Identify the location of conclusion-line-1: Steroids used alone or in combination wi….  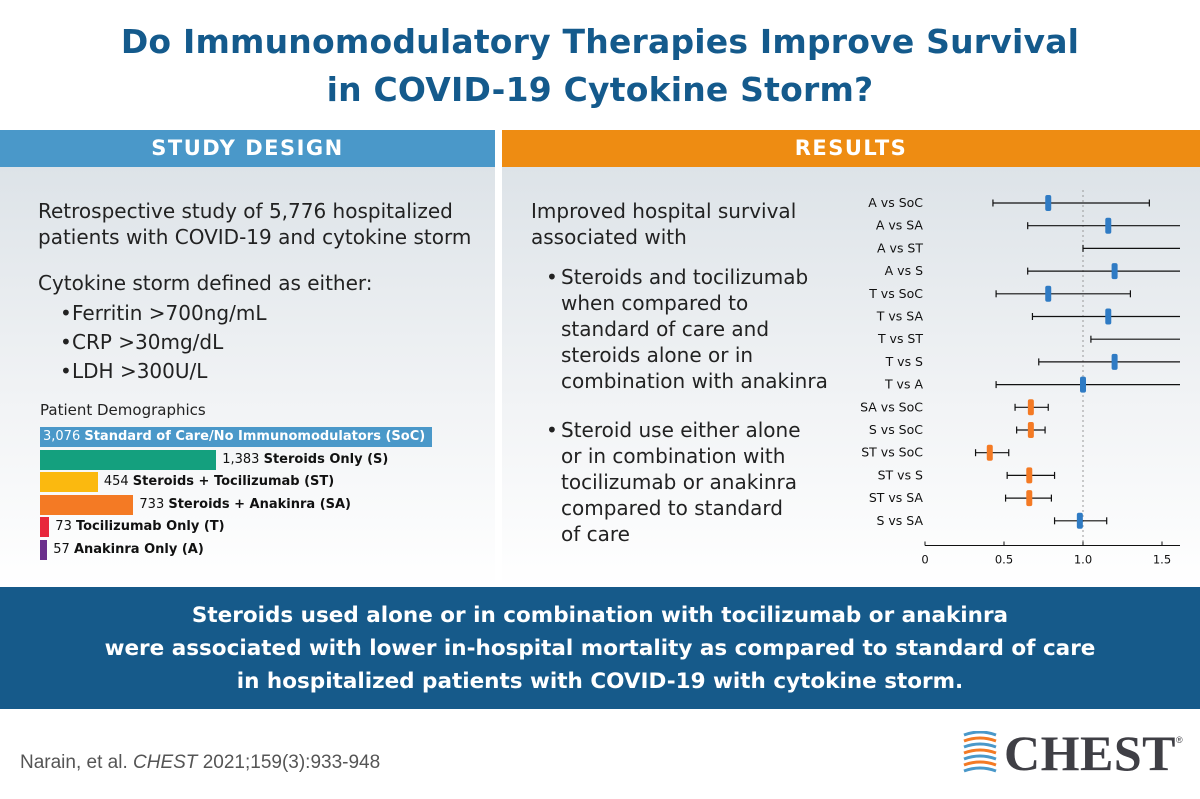
(600, 615).